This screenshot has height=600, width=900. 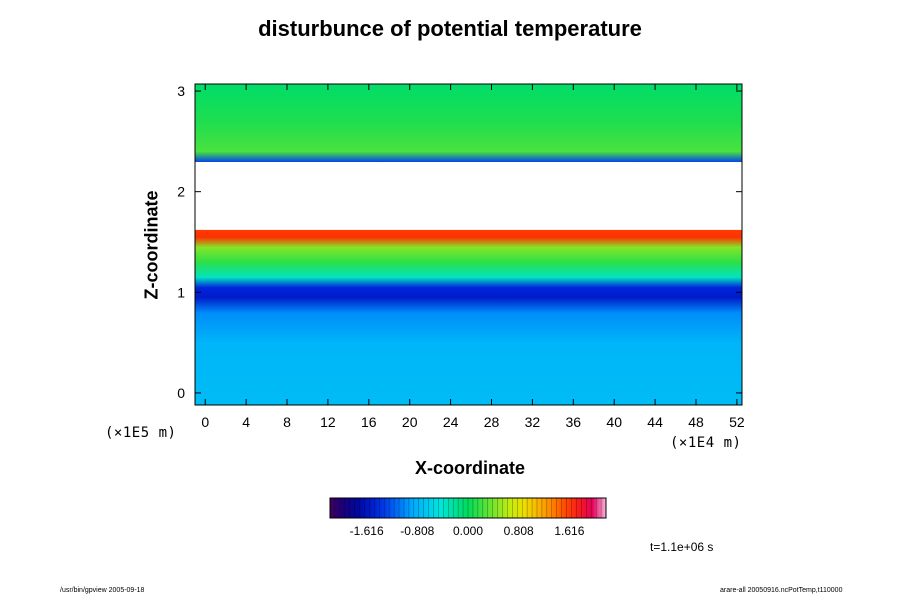 What do you see at coordinates (569, 531) in the screenshot?
I see `colorbar-tick-label: 1.616` at bounding box center [569, 531].